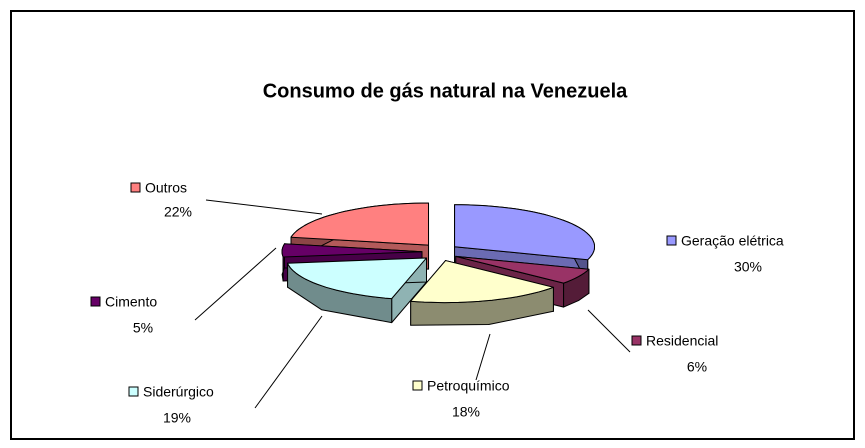  What do you see at coordinates (143, 328) in the screenshot?
I see `value-label: 5%` at bounding box center [143, 328].